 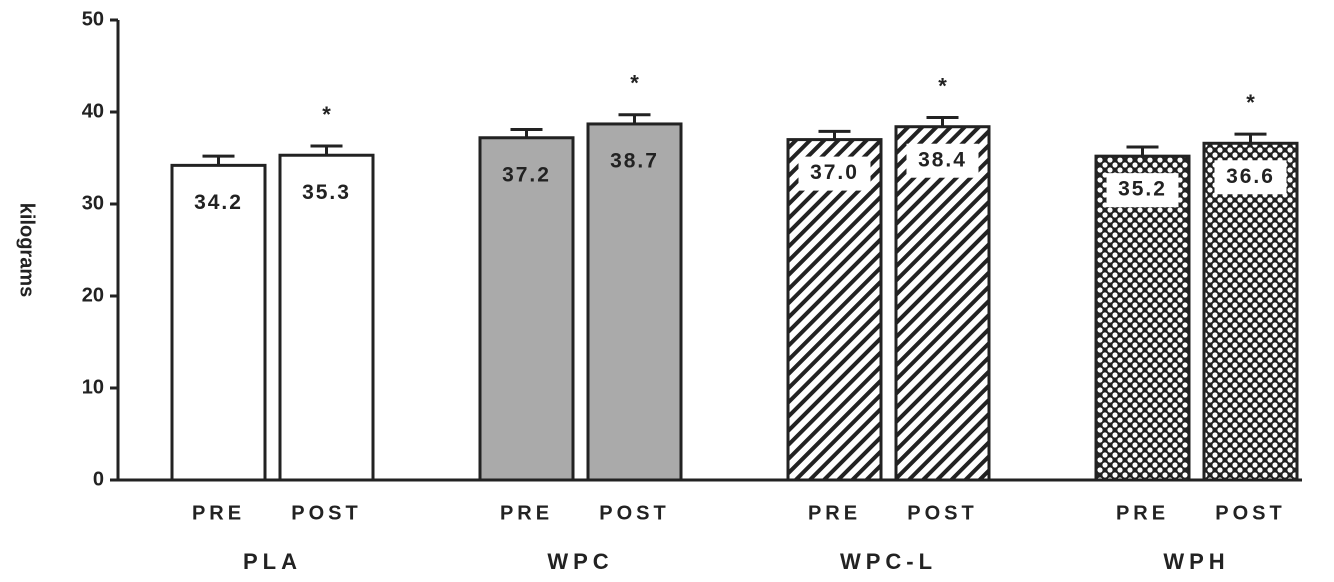 I want to click on y-tick-label: 50, so click(x=93, y=19).